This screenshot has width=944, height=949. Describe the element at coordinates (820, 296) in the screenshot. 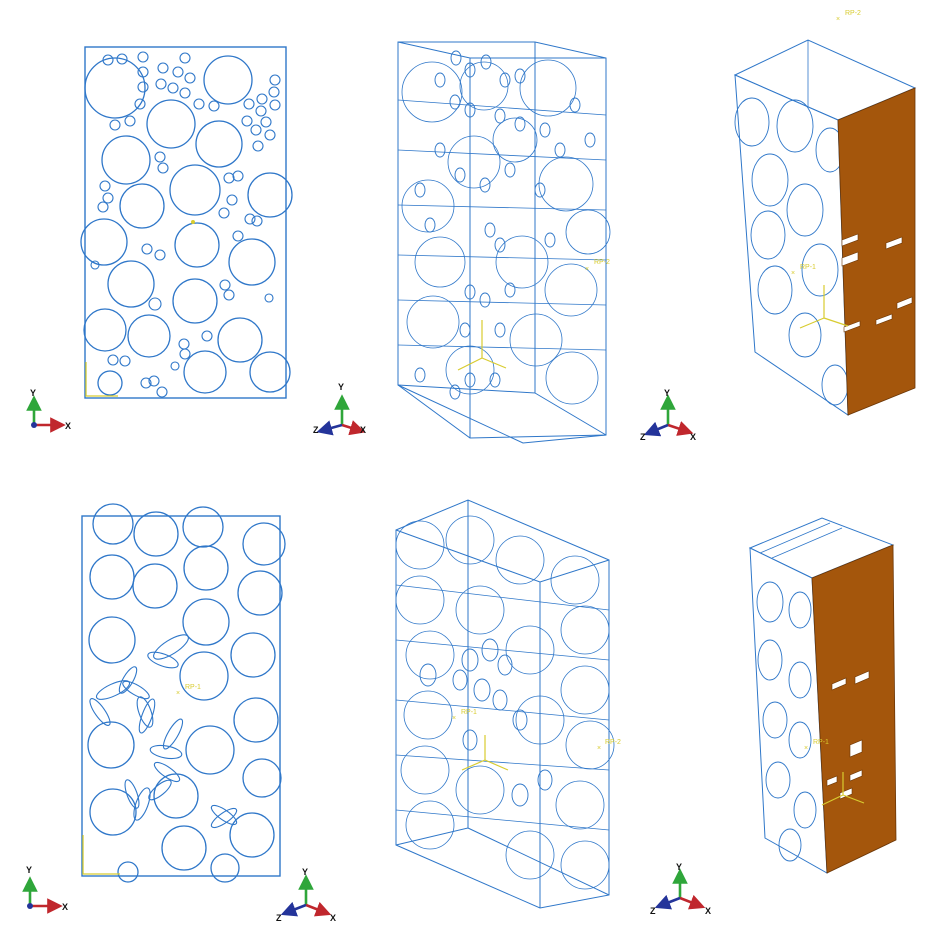

I see `reference-point-rp1-panel3: × RP-1` at that location.